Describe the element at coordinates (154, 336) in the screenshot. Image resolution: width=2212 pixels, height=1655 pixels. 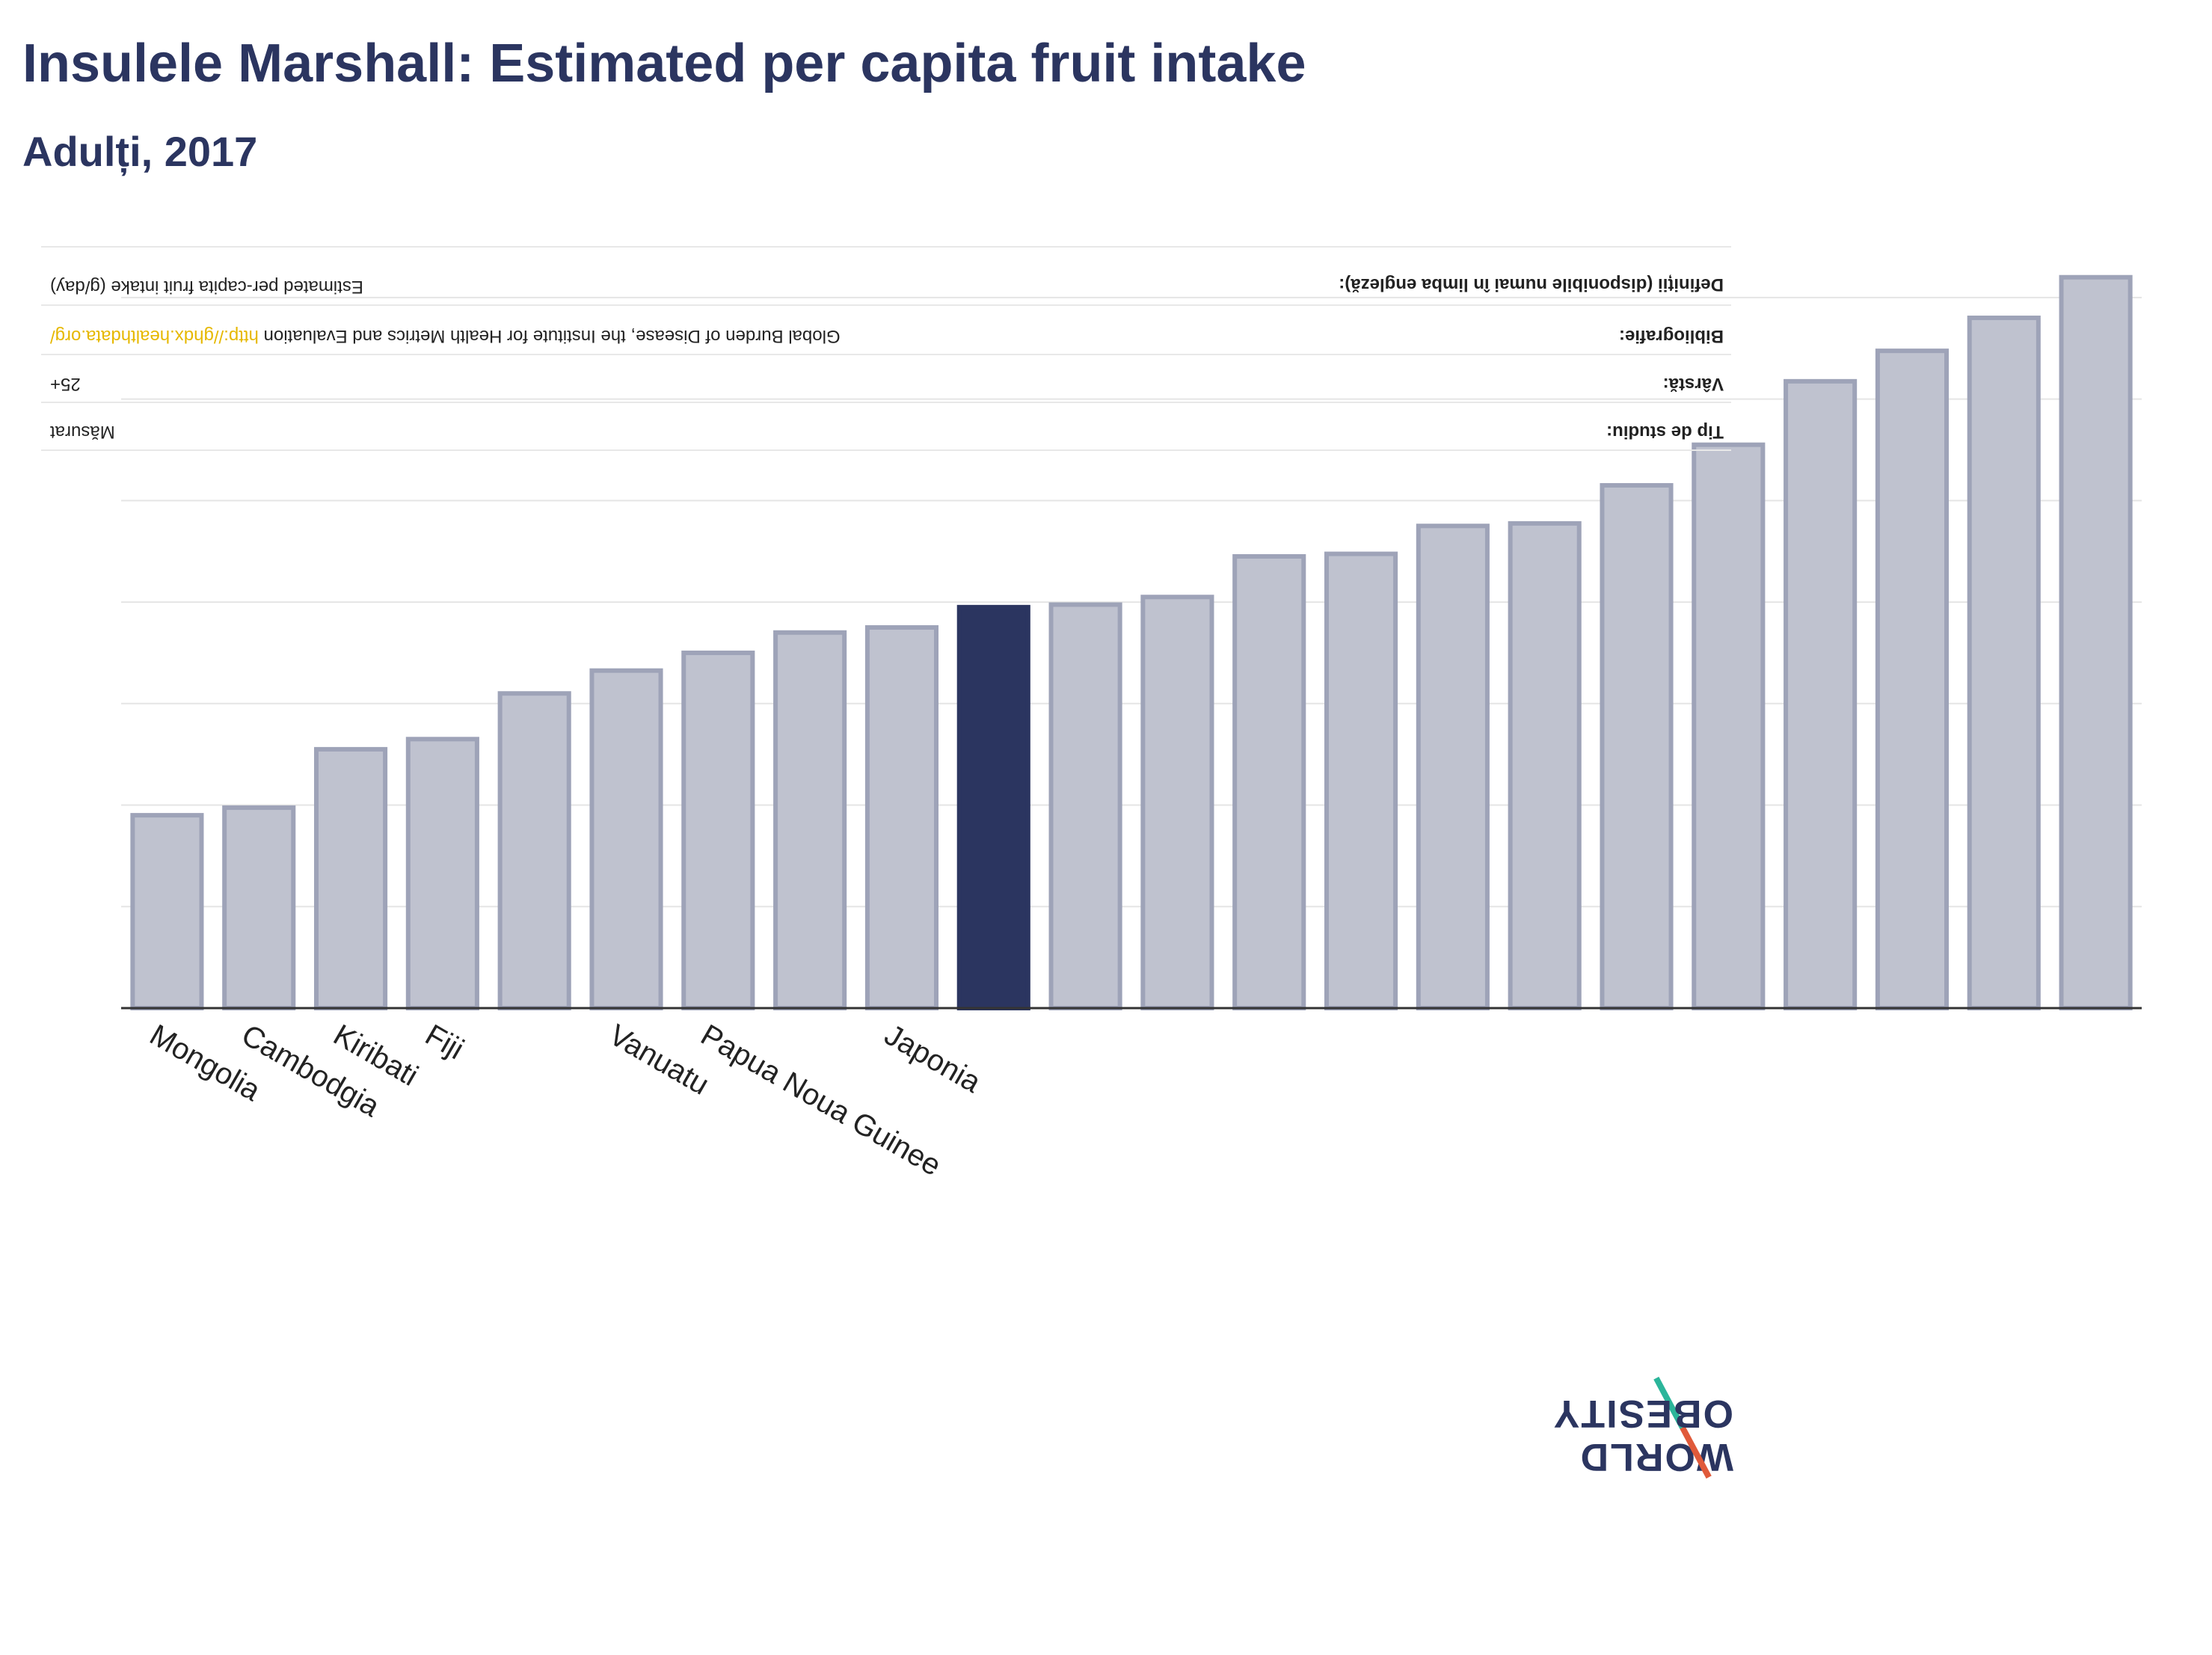
I see `bibliography-link: http://ghdx.healthdata.org/` at that location.